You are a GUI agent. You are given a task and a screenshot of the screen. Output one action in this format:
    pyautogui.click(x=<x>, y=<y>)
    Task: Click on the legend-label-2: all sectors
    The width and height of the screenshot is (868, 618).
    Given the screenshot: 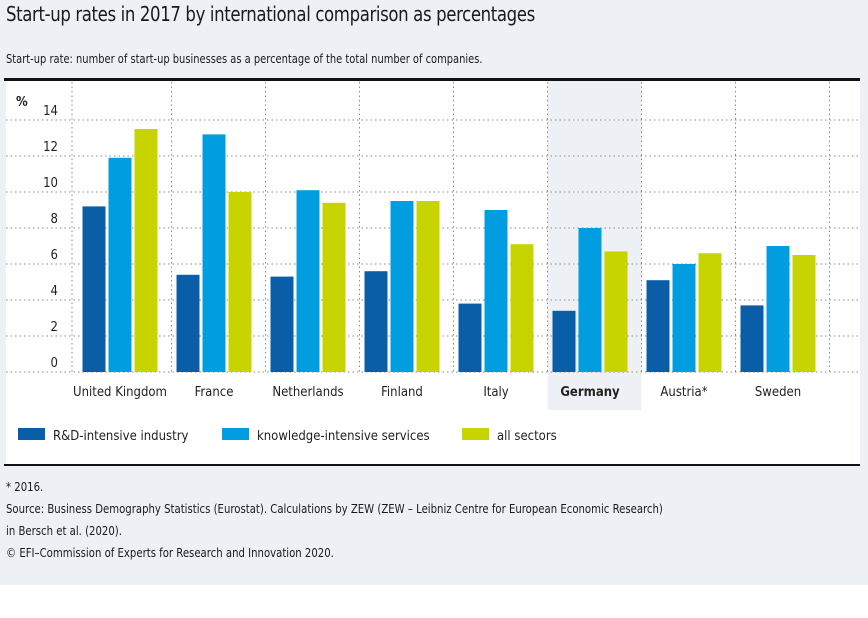 What is the action you would take?
    pyautogui.click(x=527, y=436)
    